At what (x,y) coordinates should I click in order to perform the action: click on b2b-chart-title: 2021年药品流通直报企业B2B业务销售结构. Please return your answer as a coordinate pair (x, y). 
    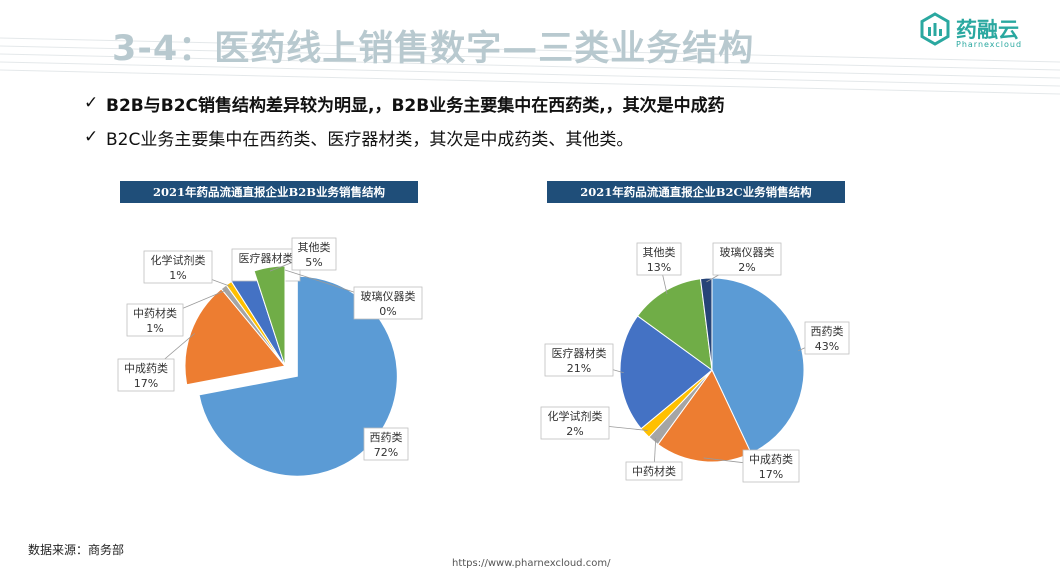
    Looking at the image, I should click on (269, 192).